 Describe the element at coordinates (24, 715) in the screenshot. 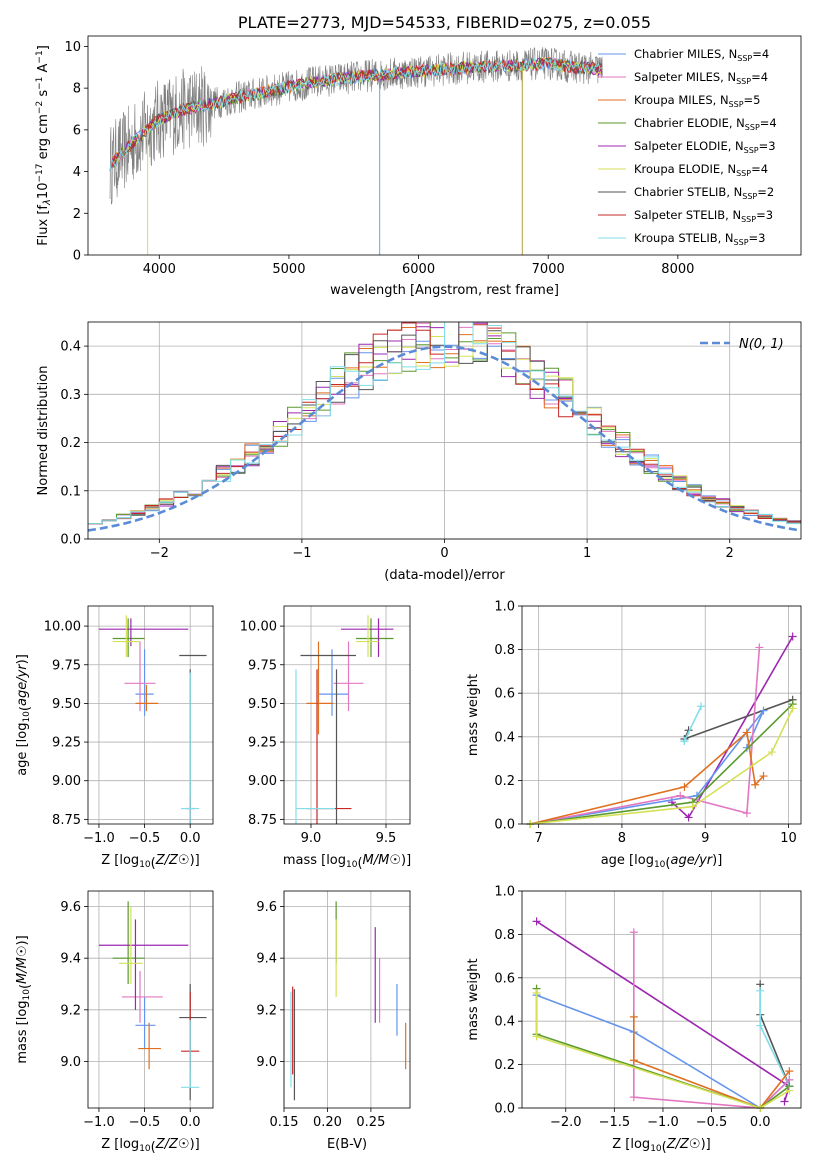

I see `y-axis-label: age [log10(age/yr)]` at that location.